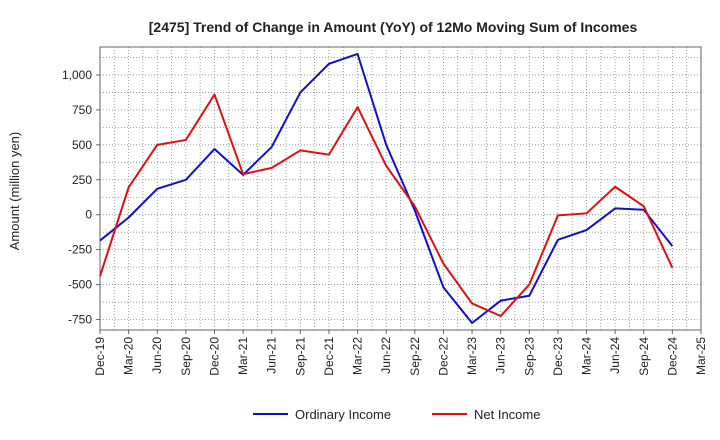  Describe the element at coordinates (80, 285) in the screenshot. I see `y-tick-label: -500` at that location.